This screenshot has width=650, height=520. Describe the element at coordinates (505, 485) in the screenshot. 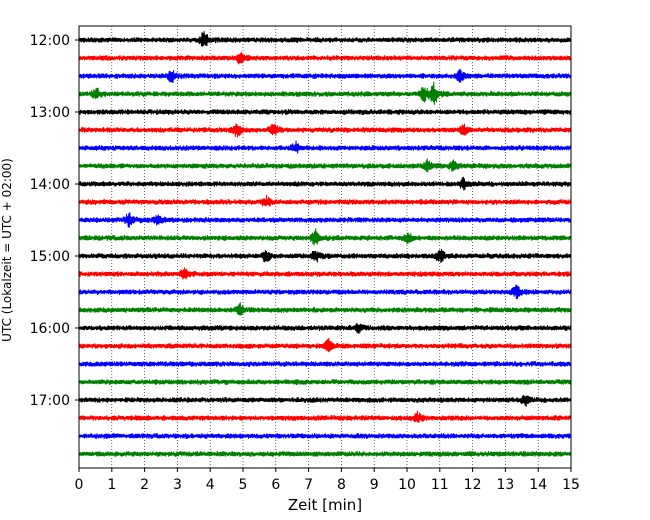

I see `x-tick-label: 13` at that location.